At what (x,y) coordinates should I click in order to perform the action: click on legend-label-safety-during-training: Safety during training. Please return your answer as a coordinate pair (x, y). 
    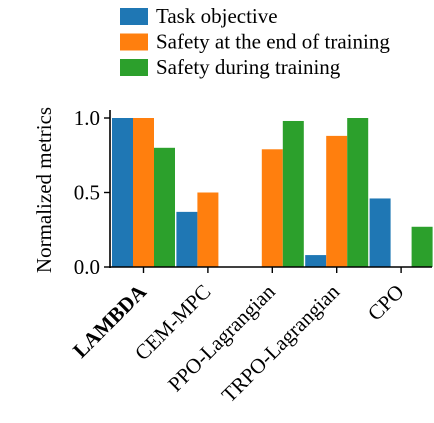
    Looking at the image, I should click on (248, 67).